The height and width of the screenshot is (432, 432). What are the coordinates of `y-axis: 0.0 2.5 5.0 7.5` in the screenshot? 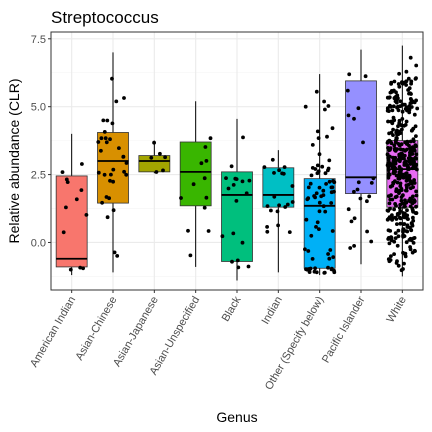 It's located at (41, 141).